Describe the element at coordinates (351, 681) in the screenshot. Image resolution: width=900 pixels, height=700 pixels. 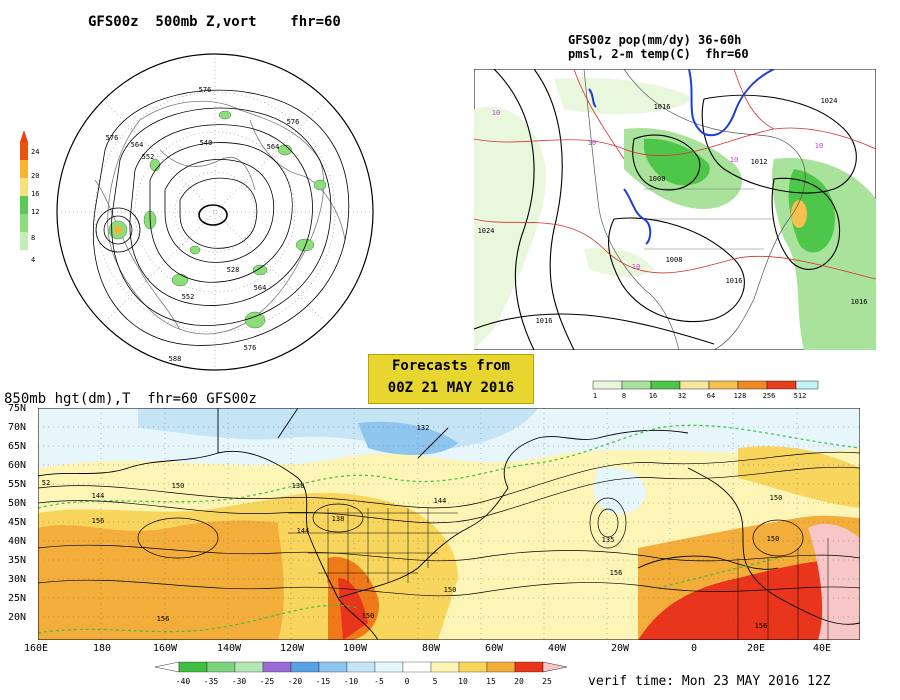
I see `temp-colorbar-label: -10` at that location.